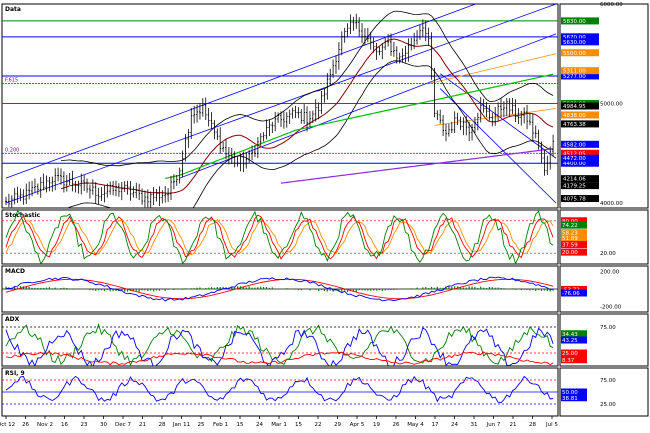 The width and height of the screenshot is (650, 433). Describe the element at coordinates (570, 226) in the screenshot. I see `stochastic-right-label: 74.22` at that location.